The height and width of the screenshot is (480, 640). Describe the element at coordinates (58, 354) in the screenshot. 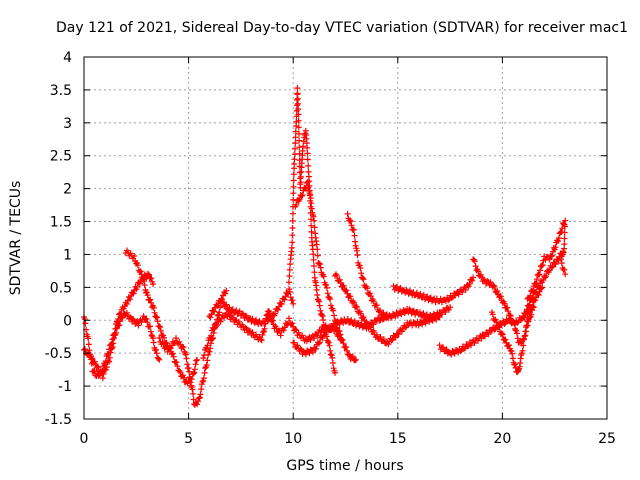

I see `y-tick-label: -0.5` at that location.